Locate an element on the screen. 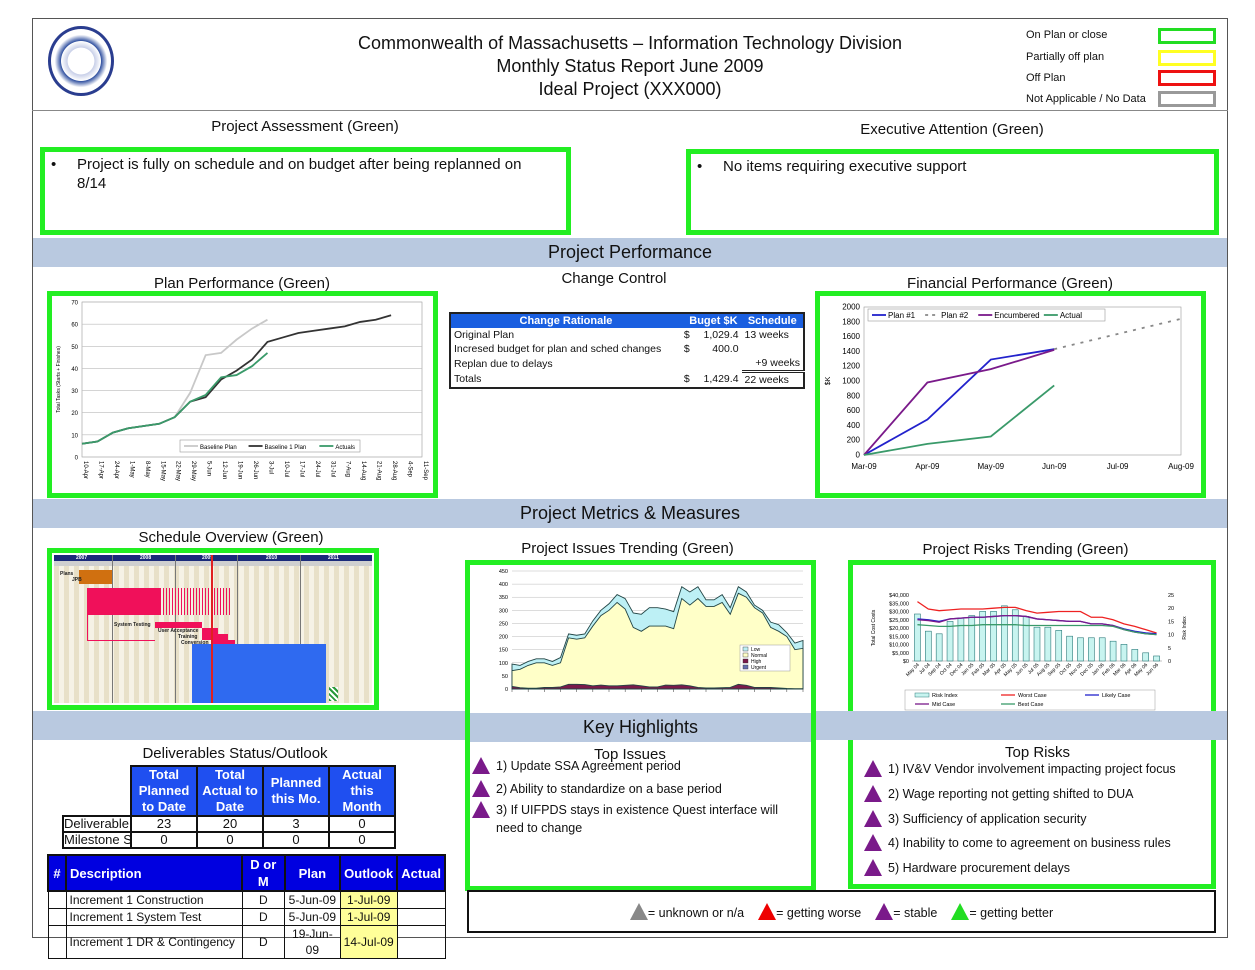 The height and width of the screenshot is (970, 1255). list-header: Outlook is located at coordinates (369, 873).